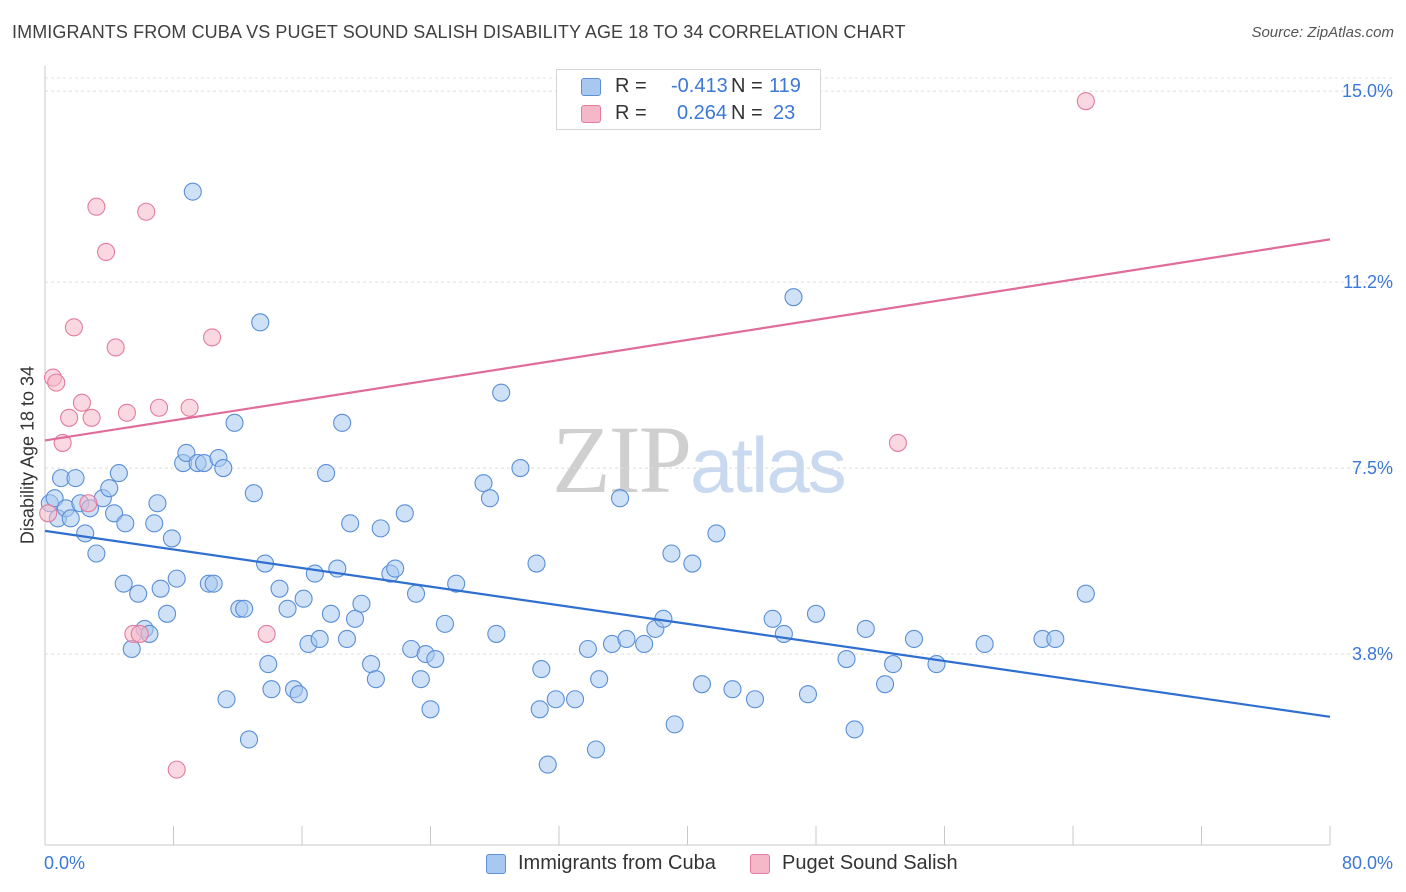 This screenshot has height=892, width=1406. What do you see at coordinates (870, 863) in the screenshot?
I see `legend-label: Puget Sound Salish` at bounding box center [870, 863].